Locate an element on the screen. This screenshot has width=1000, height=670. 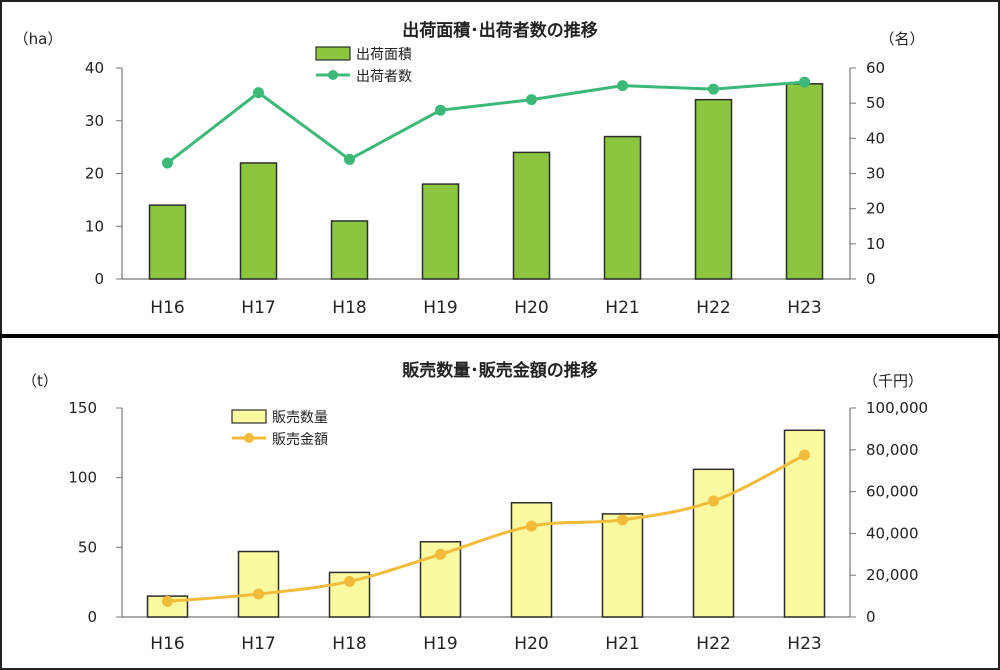
right-tick-label: 30 is located at coordinates (875, 174).